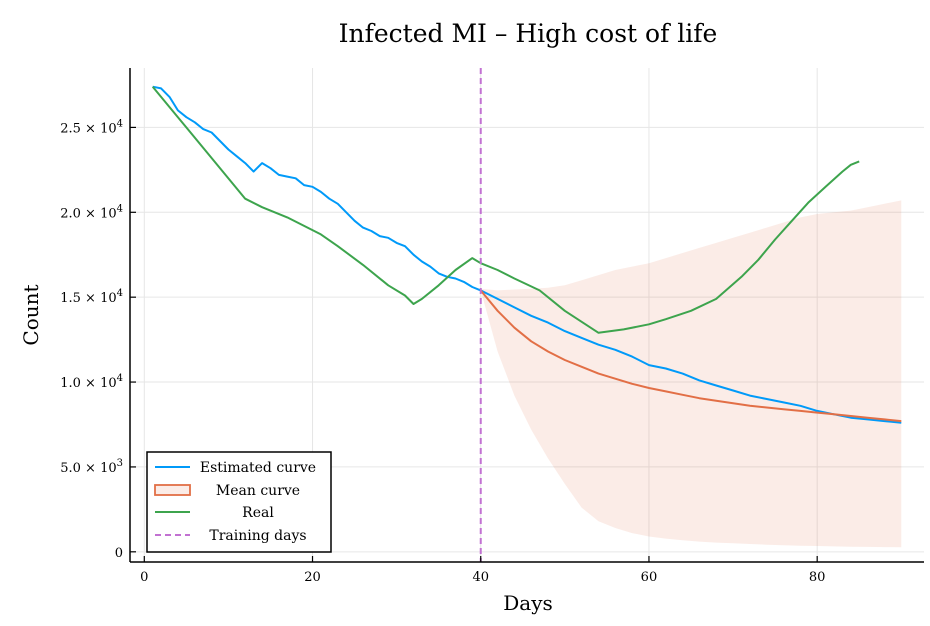  I want to click on x-tick-label-1: 20, so click(312, 577).